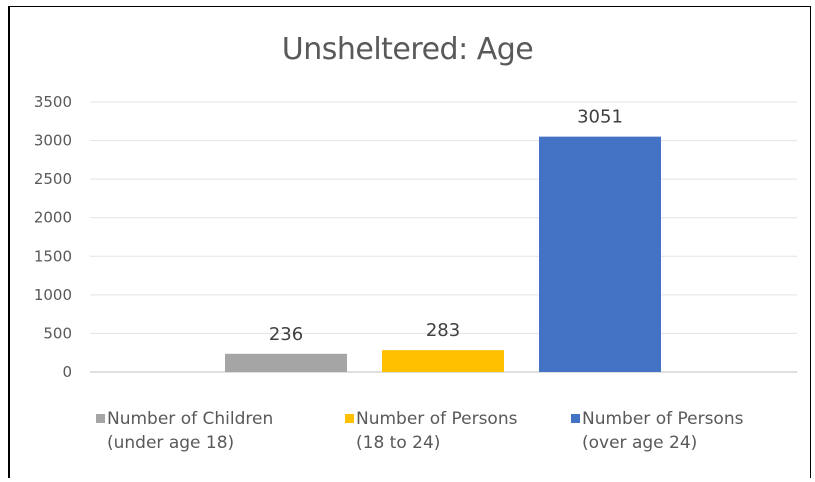  Describe the element at coordinates (190, 419) in the screenshot. I see `legend-label: Number of Children` at that location.